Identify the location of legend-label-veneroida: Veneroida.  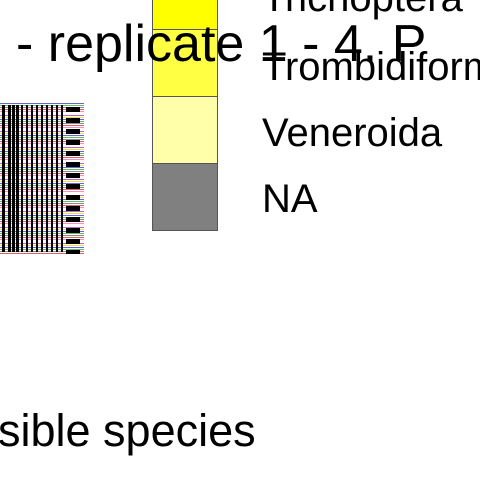
(352, 133).